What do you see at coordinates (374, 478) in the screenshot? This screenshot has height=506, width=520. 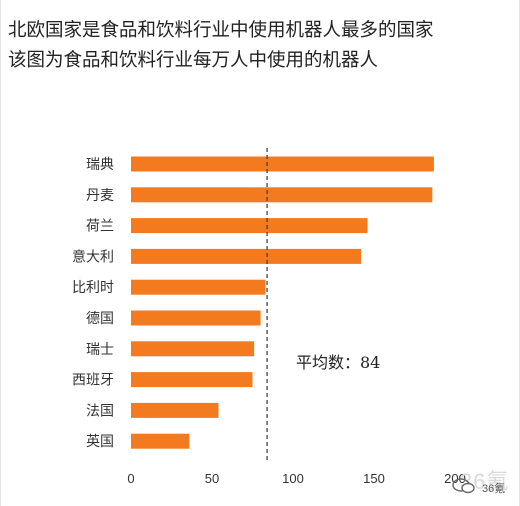 I see `x-tick-label: 150` at bounding box center [374, 478].